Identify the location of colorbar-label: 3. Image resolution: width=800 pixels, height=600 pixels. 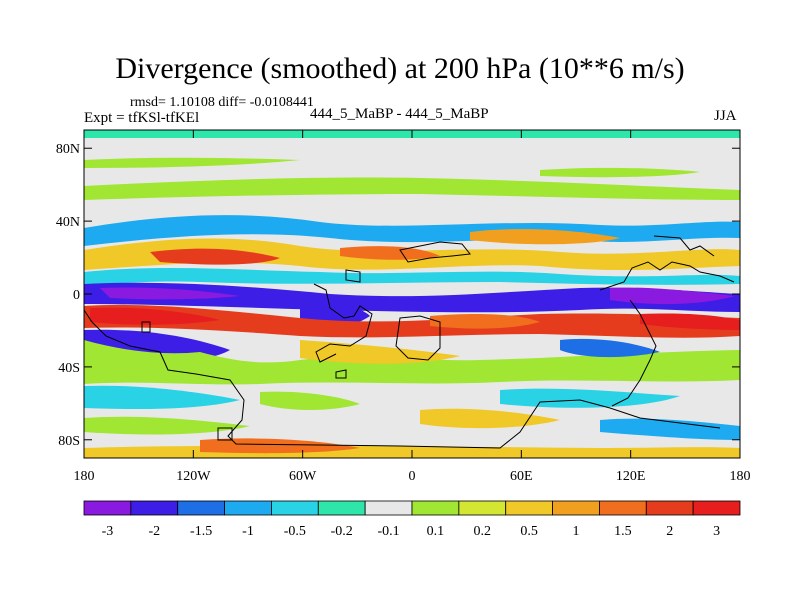
(716, 531).